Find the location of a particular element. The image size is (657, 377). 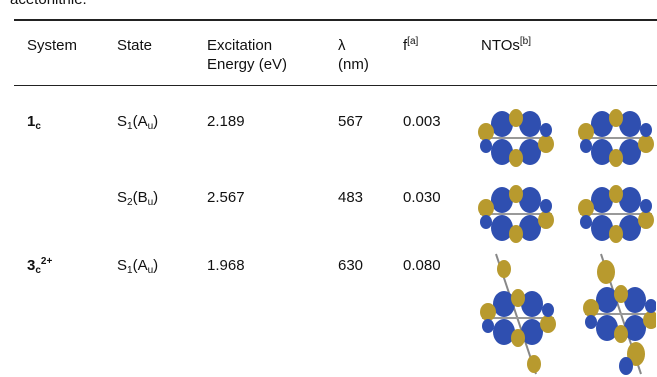

system-text: 3 is located at coordinates (31, 265).